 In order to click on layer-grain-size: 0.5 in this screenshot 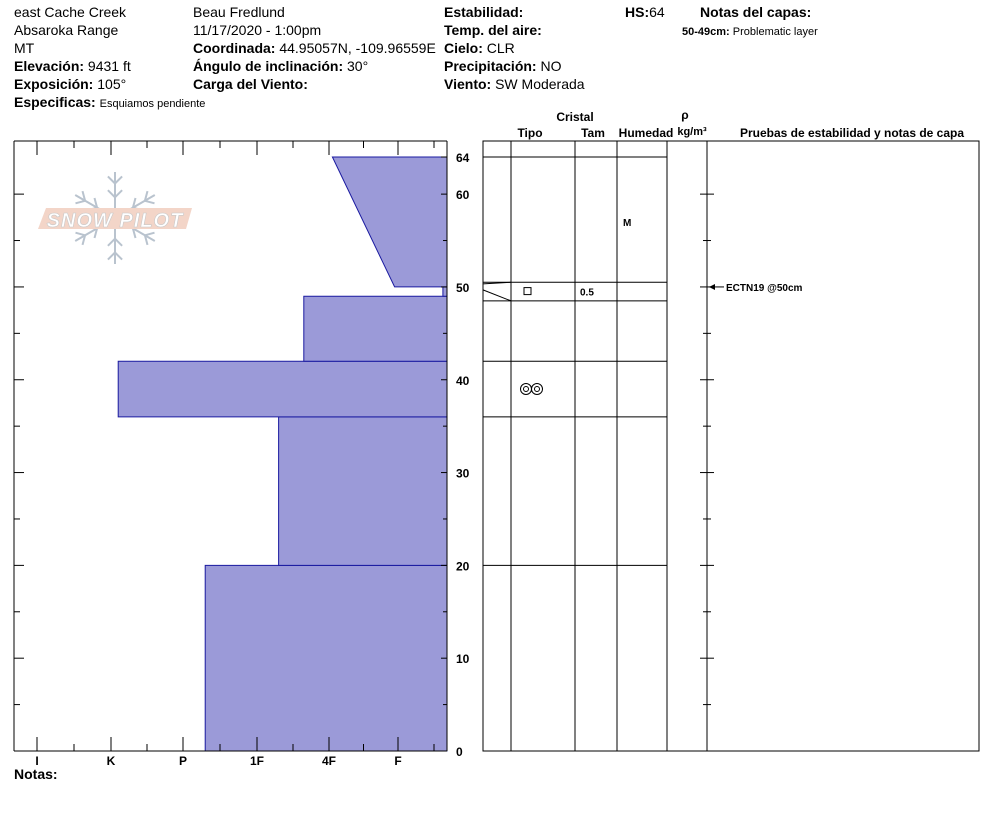, I will do `click(587, 293)`.